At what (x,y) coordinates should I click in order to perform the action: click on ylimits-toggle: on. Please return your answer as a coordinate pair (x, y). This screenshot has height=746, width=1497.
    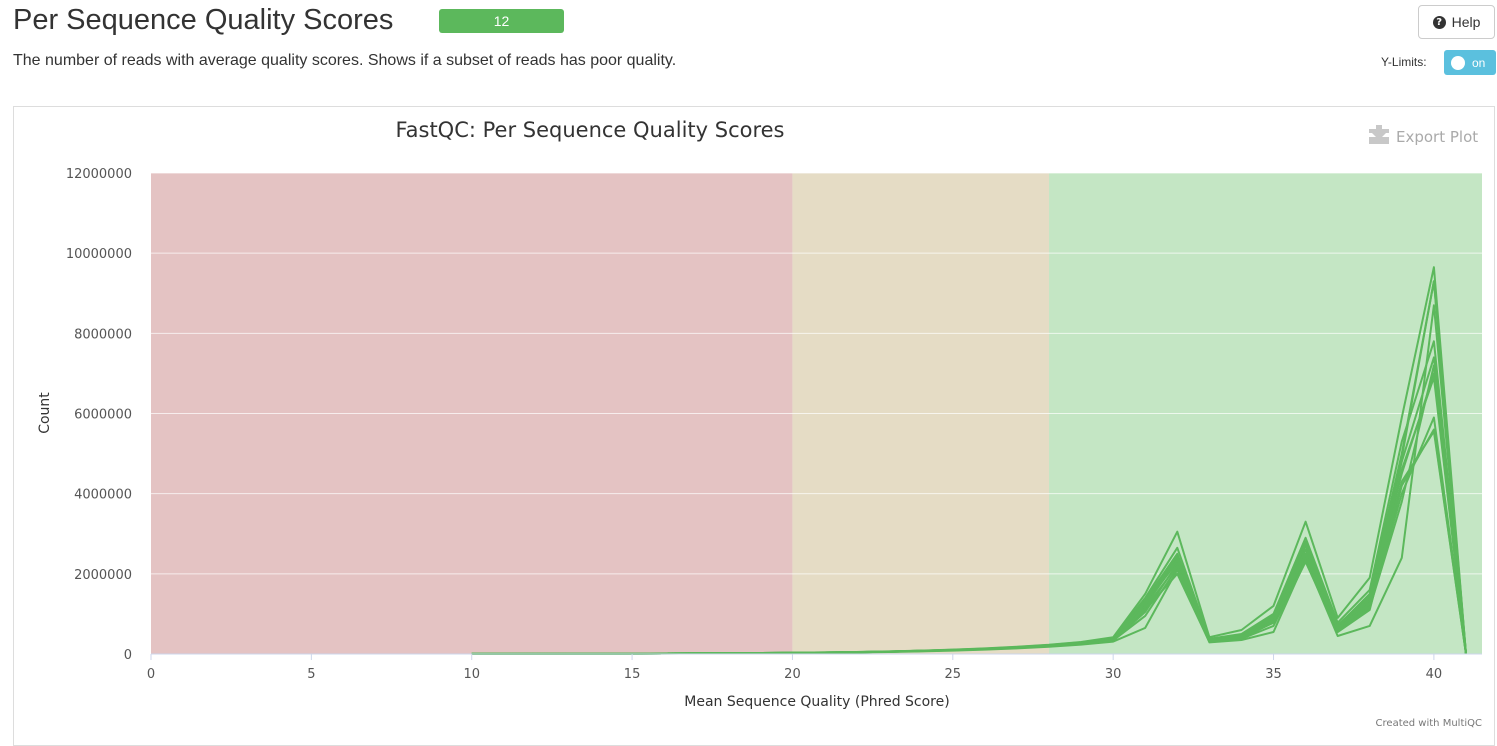
    Looking at the image, I should click on (1470, 62).